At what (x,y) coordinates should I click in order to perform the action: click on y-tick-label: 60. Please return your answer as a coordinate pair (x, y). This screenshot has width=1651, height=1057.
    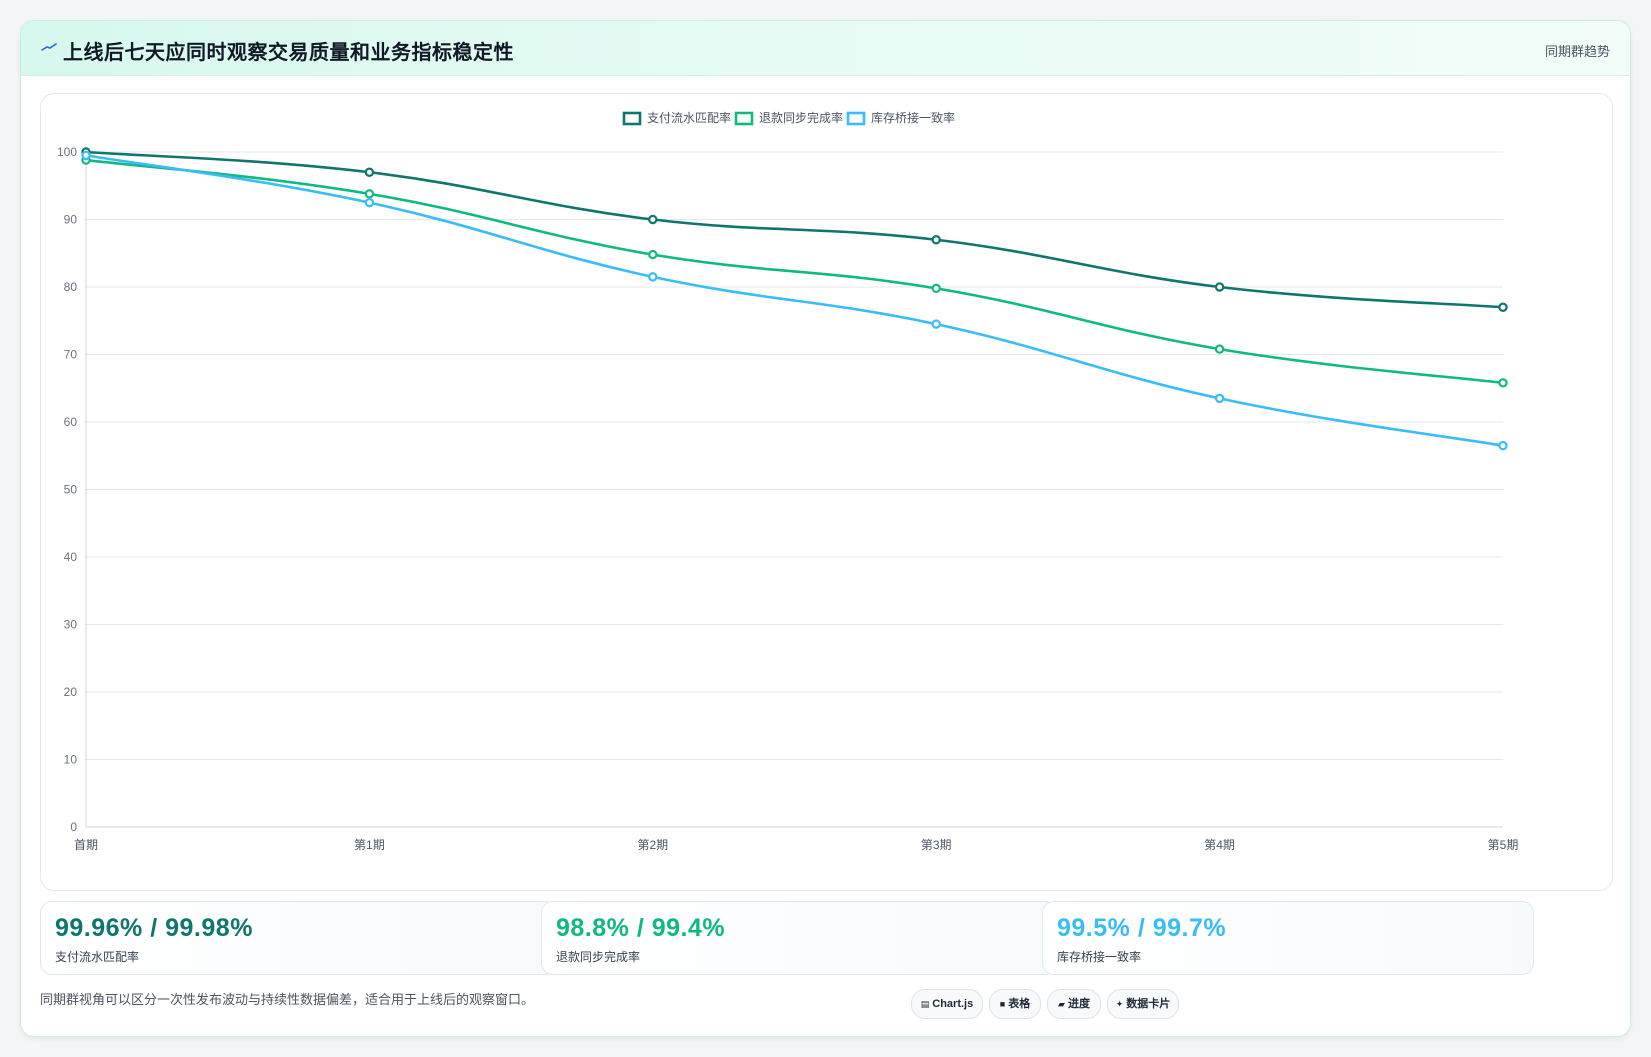
    Looking at the image, I should click on (71, 422).